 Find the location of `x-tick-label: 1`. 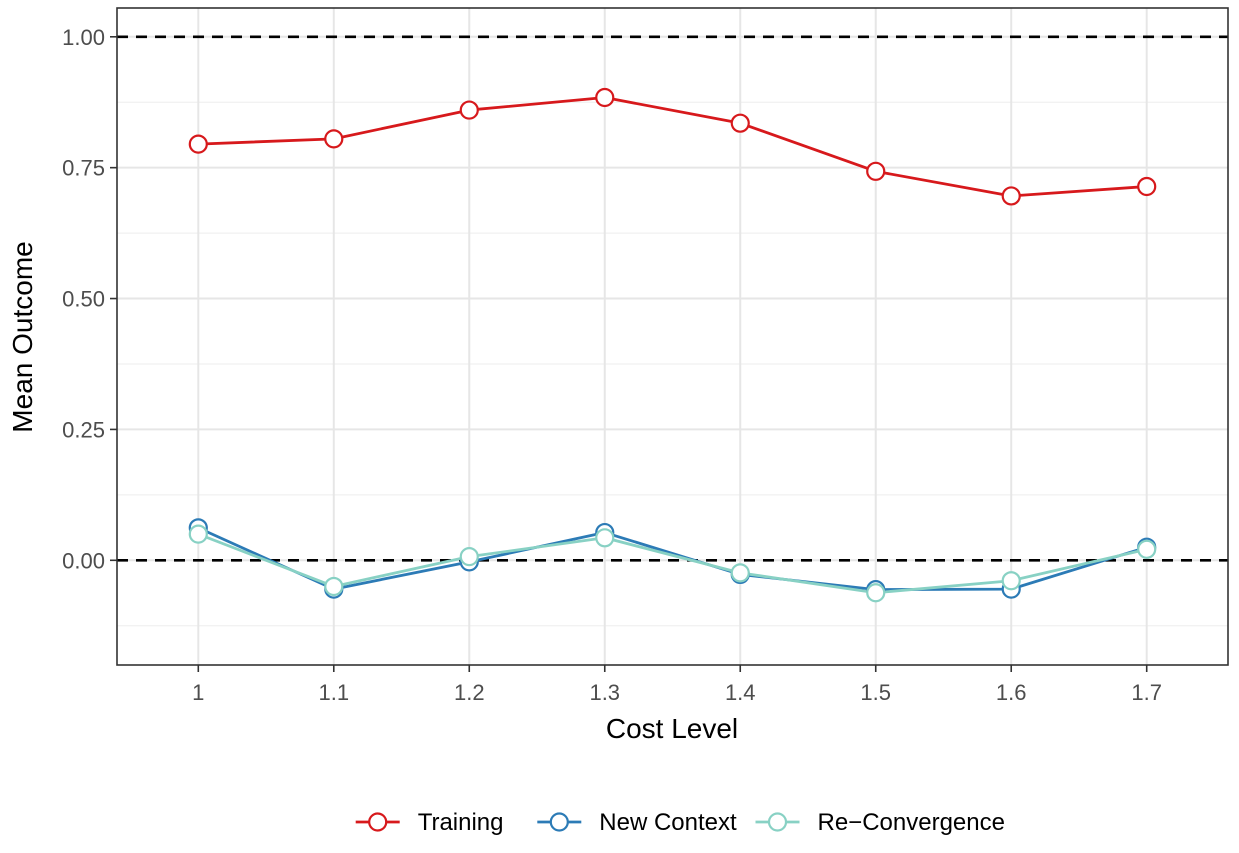

x-tick-label: 1 is located at coordinates (198, 692).